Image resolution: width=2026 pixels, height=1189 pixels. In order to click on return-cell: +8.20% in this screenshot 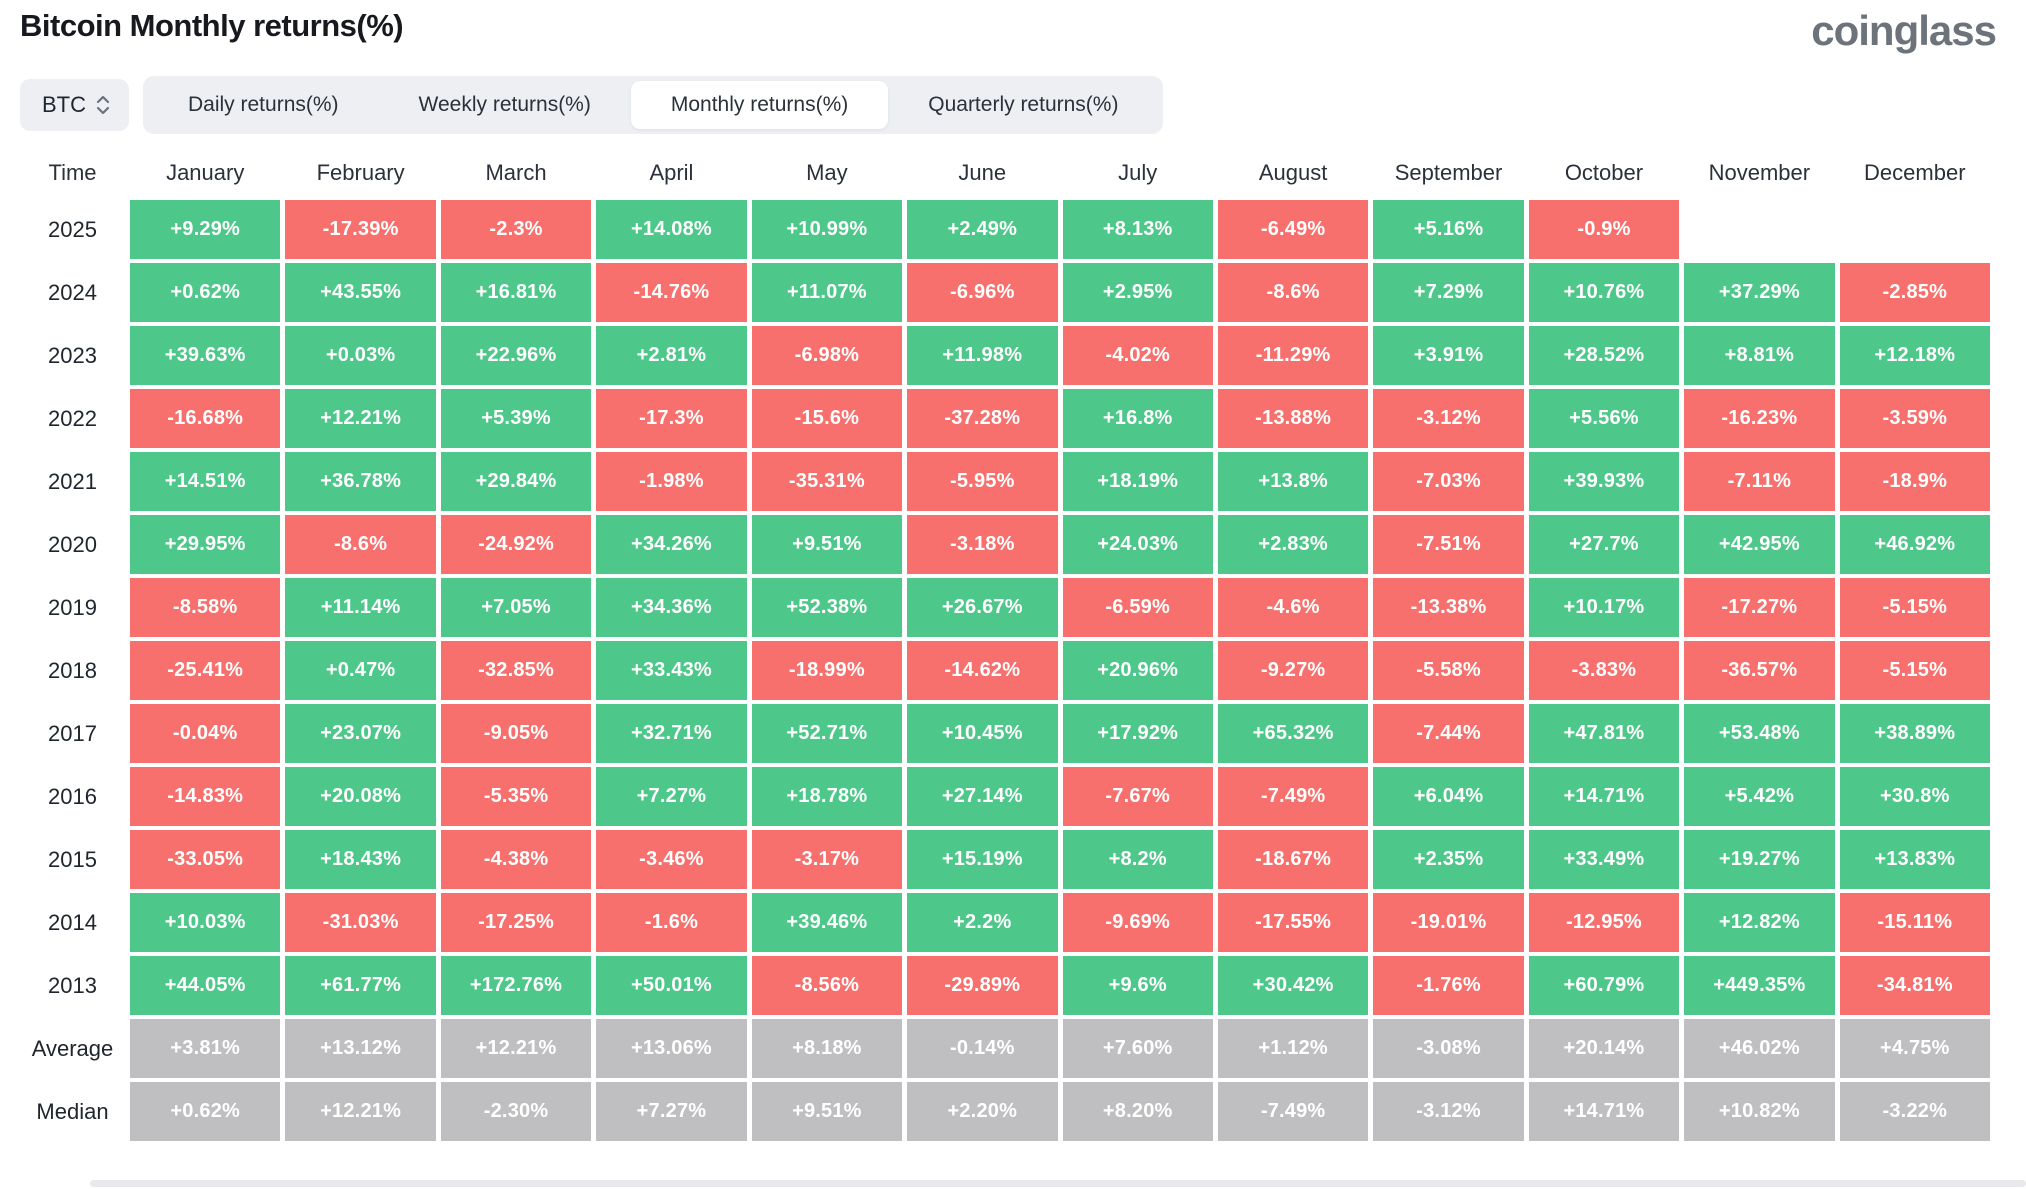, I will do `click(1137, 1112)`.